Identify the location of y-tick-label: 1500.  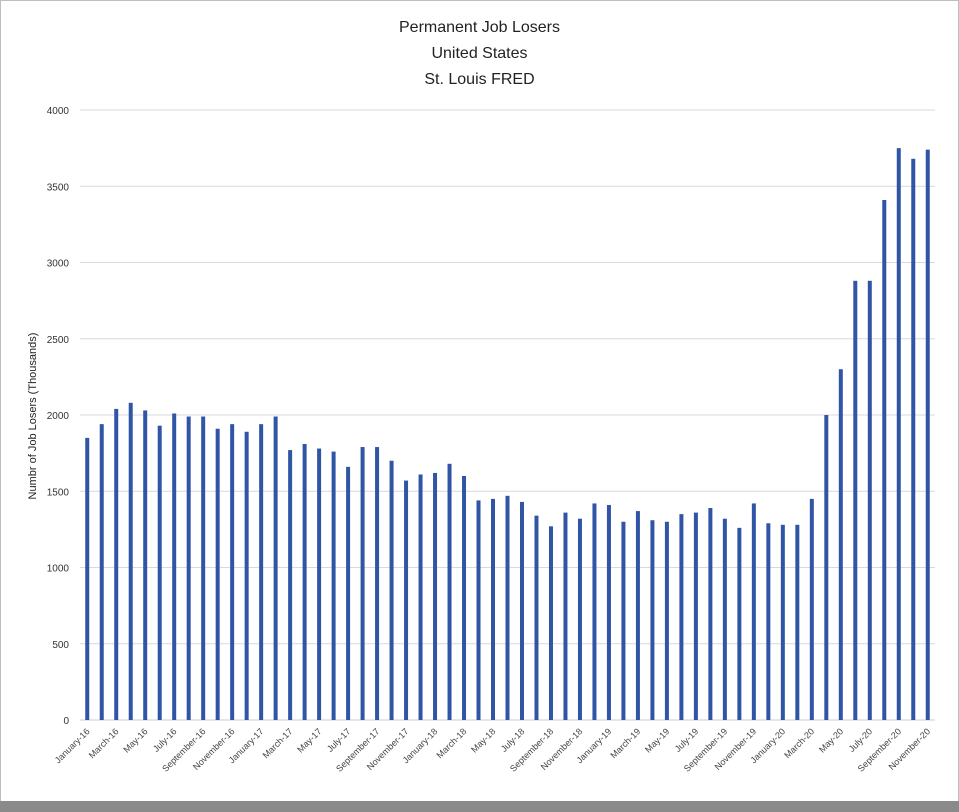
(58, 492).